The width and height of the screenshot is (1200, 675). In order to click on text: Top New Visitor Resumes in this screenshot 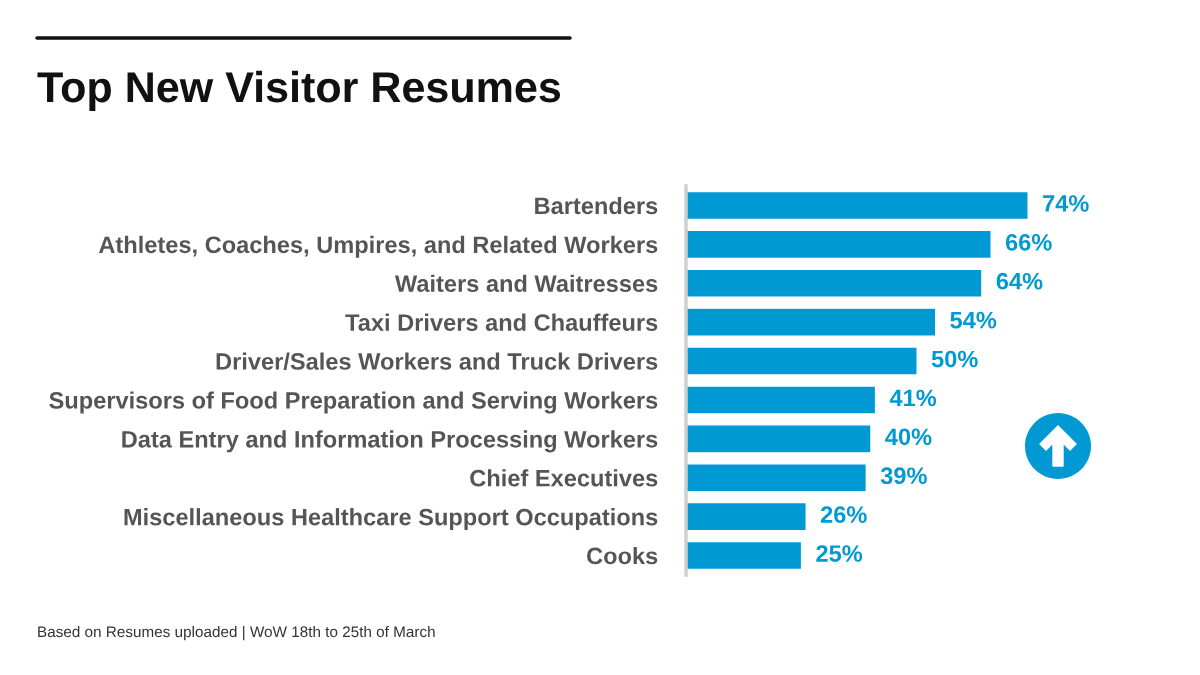, I will do `click(299, 90)`.